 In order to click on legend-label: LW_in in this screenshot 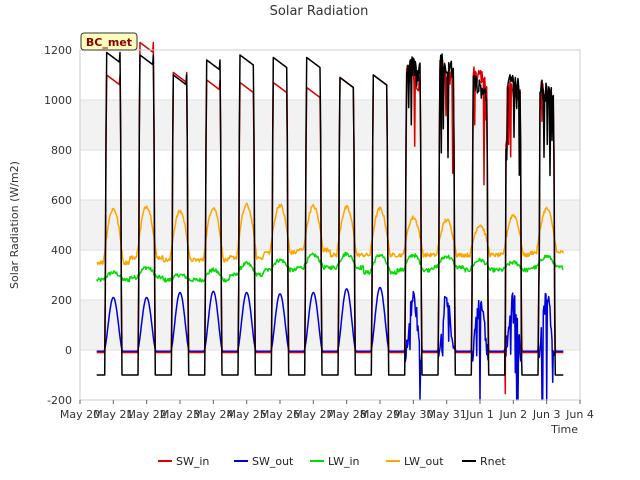, I will do `click(344, 461)`.